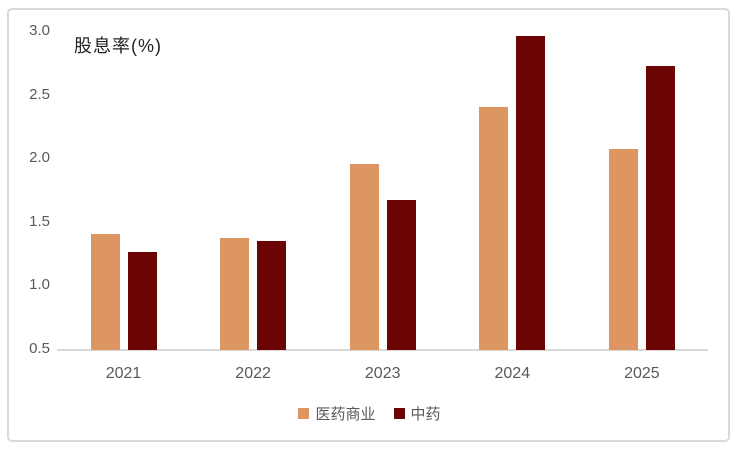 The image size is (739, 452). What do you see at coordinates (382, 373) in the screenshot?
I see `x-tick-label-2023: 2023` at bounding box center [382, 373].